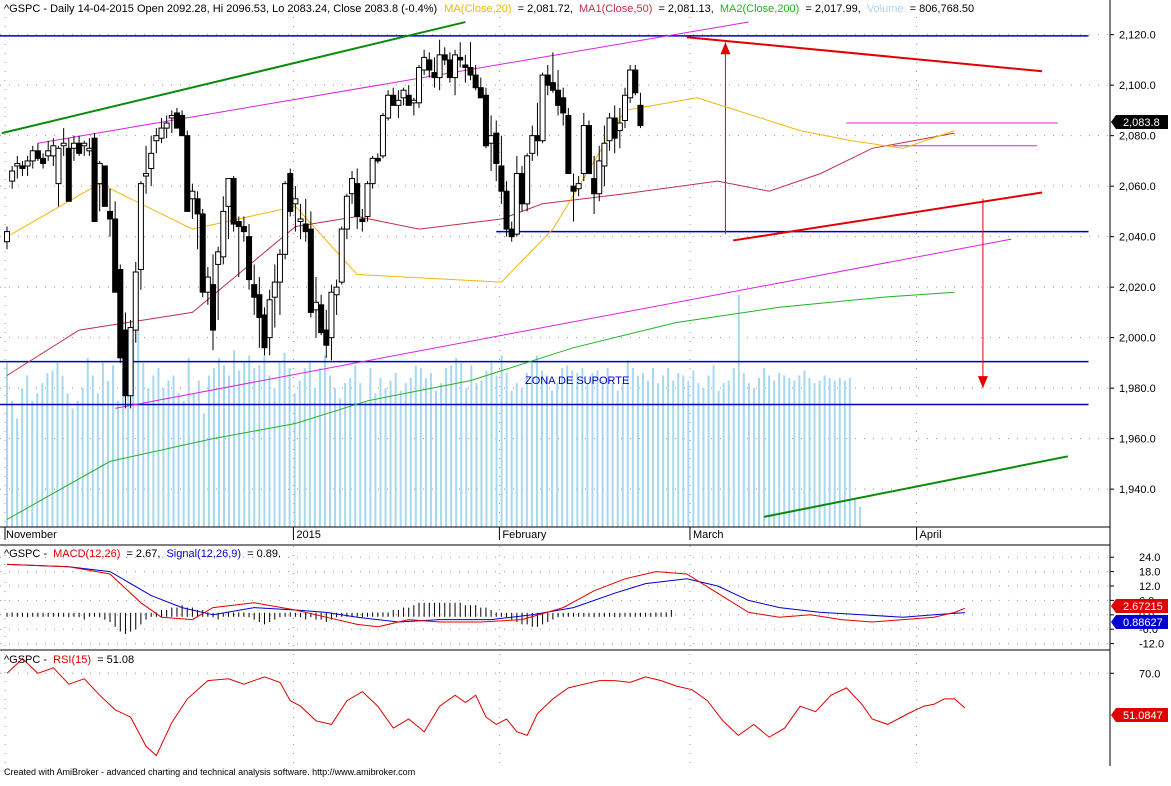  What do you see at coordinates (885, 9) in the screenshot?
I see `header-volume-label: Volume` at bounding box center [885, 9].